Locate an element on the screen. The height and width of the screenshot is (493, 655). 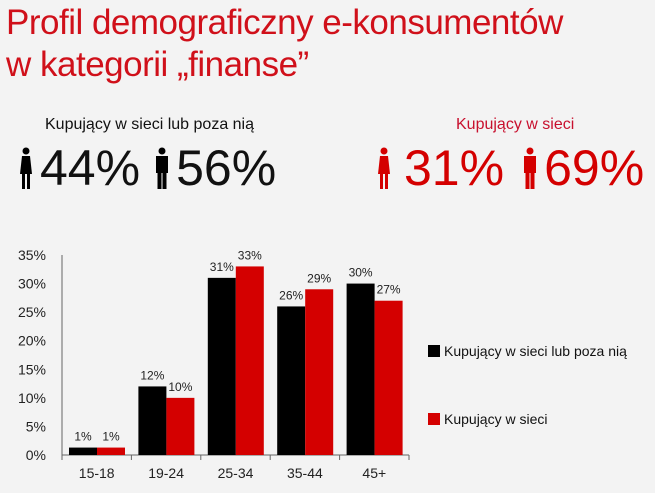
online-buyers-label: Kupujący w sieci is located at coordinates (515, 124).